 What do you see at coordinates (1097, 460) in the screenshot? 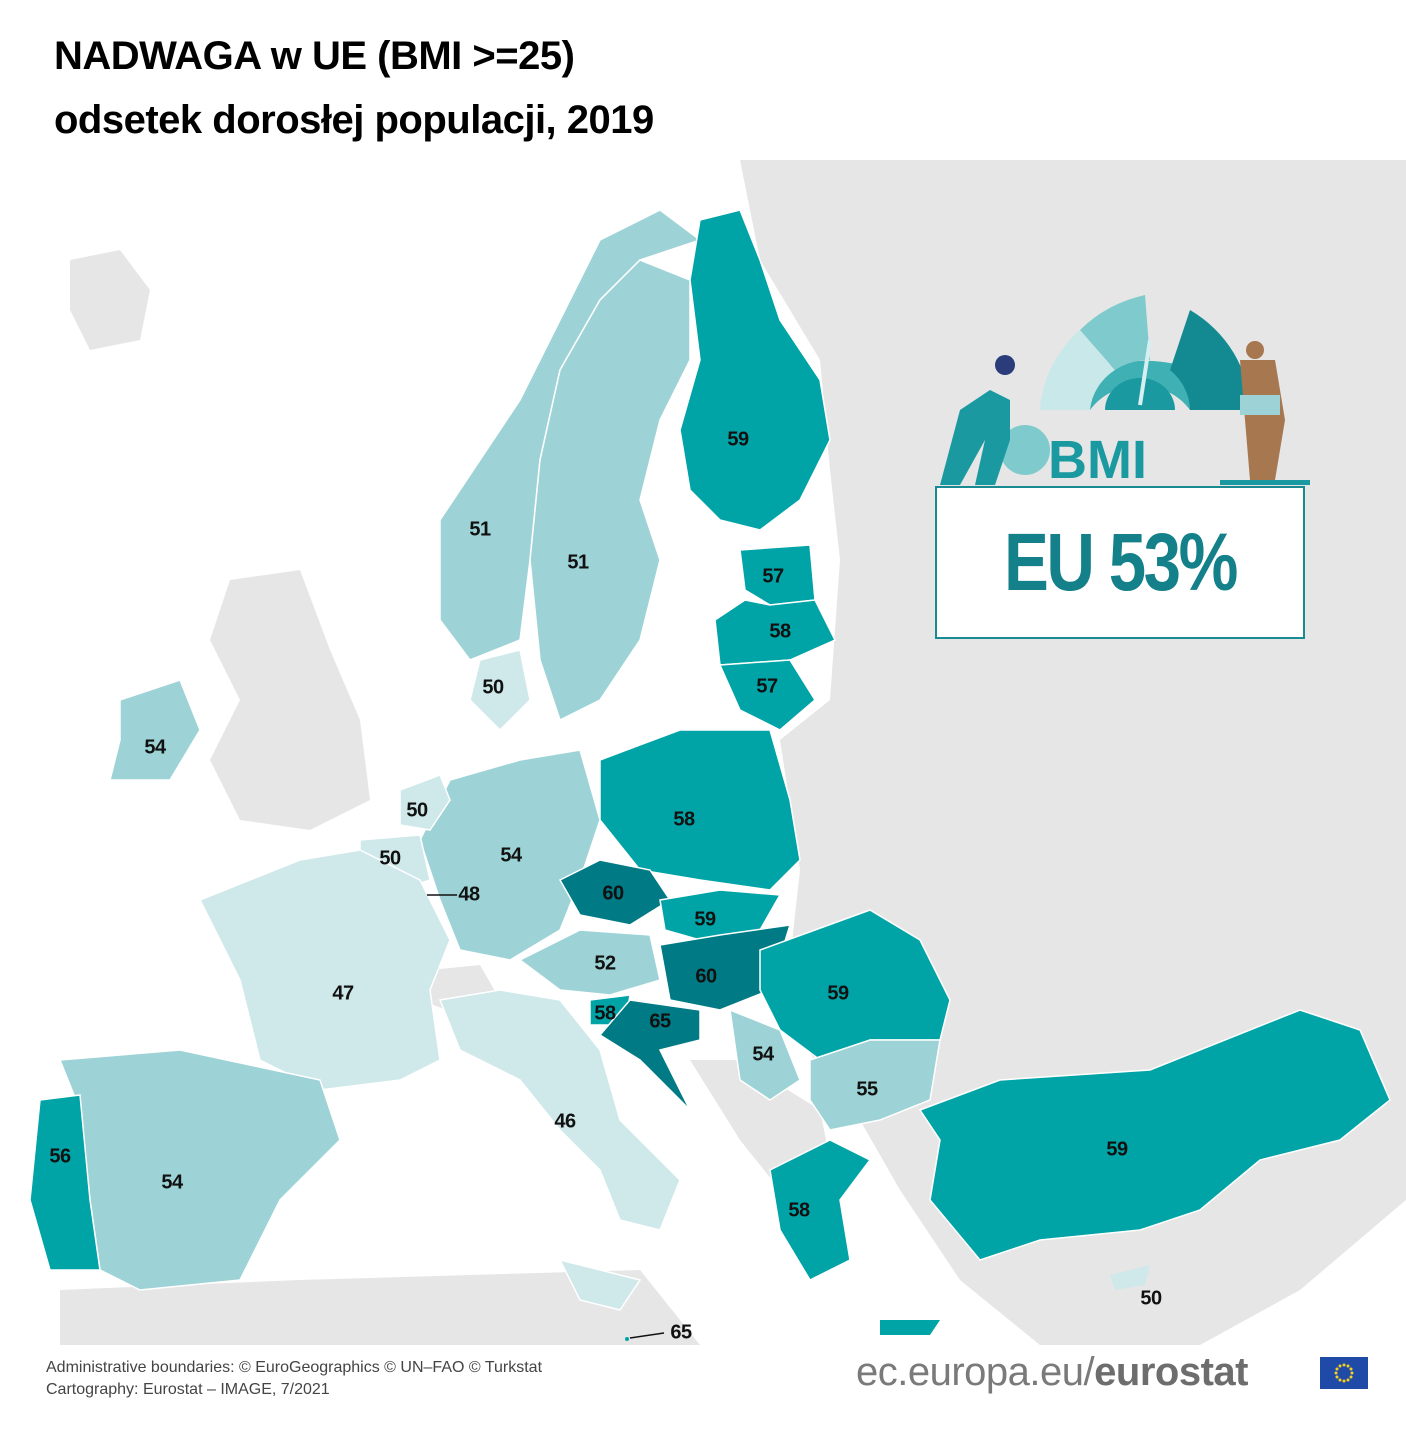
I see `bmi-logo-text: BMI` at bounding box center [1097, 460].